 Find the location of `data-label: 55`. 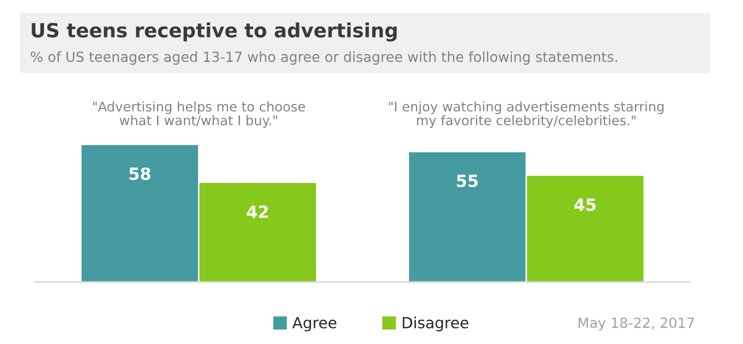

data-label: 55 is located at coordinates (467, 181).